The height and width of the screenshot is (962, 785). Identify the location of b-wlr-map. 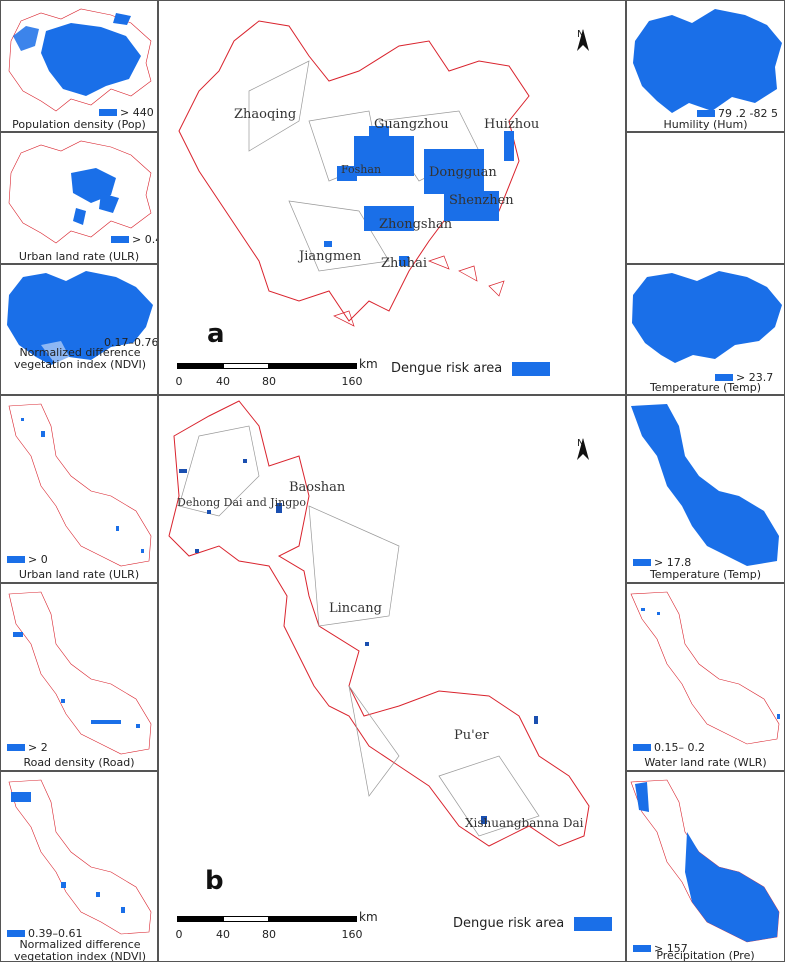
(705, 668).